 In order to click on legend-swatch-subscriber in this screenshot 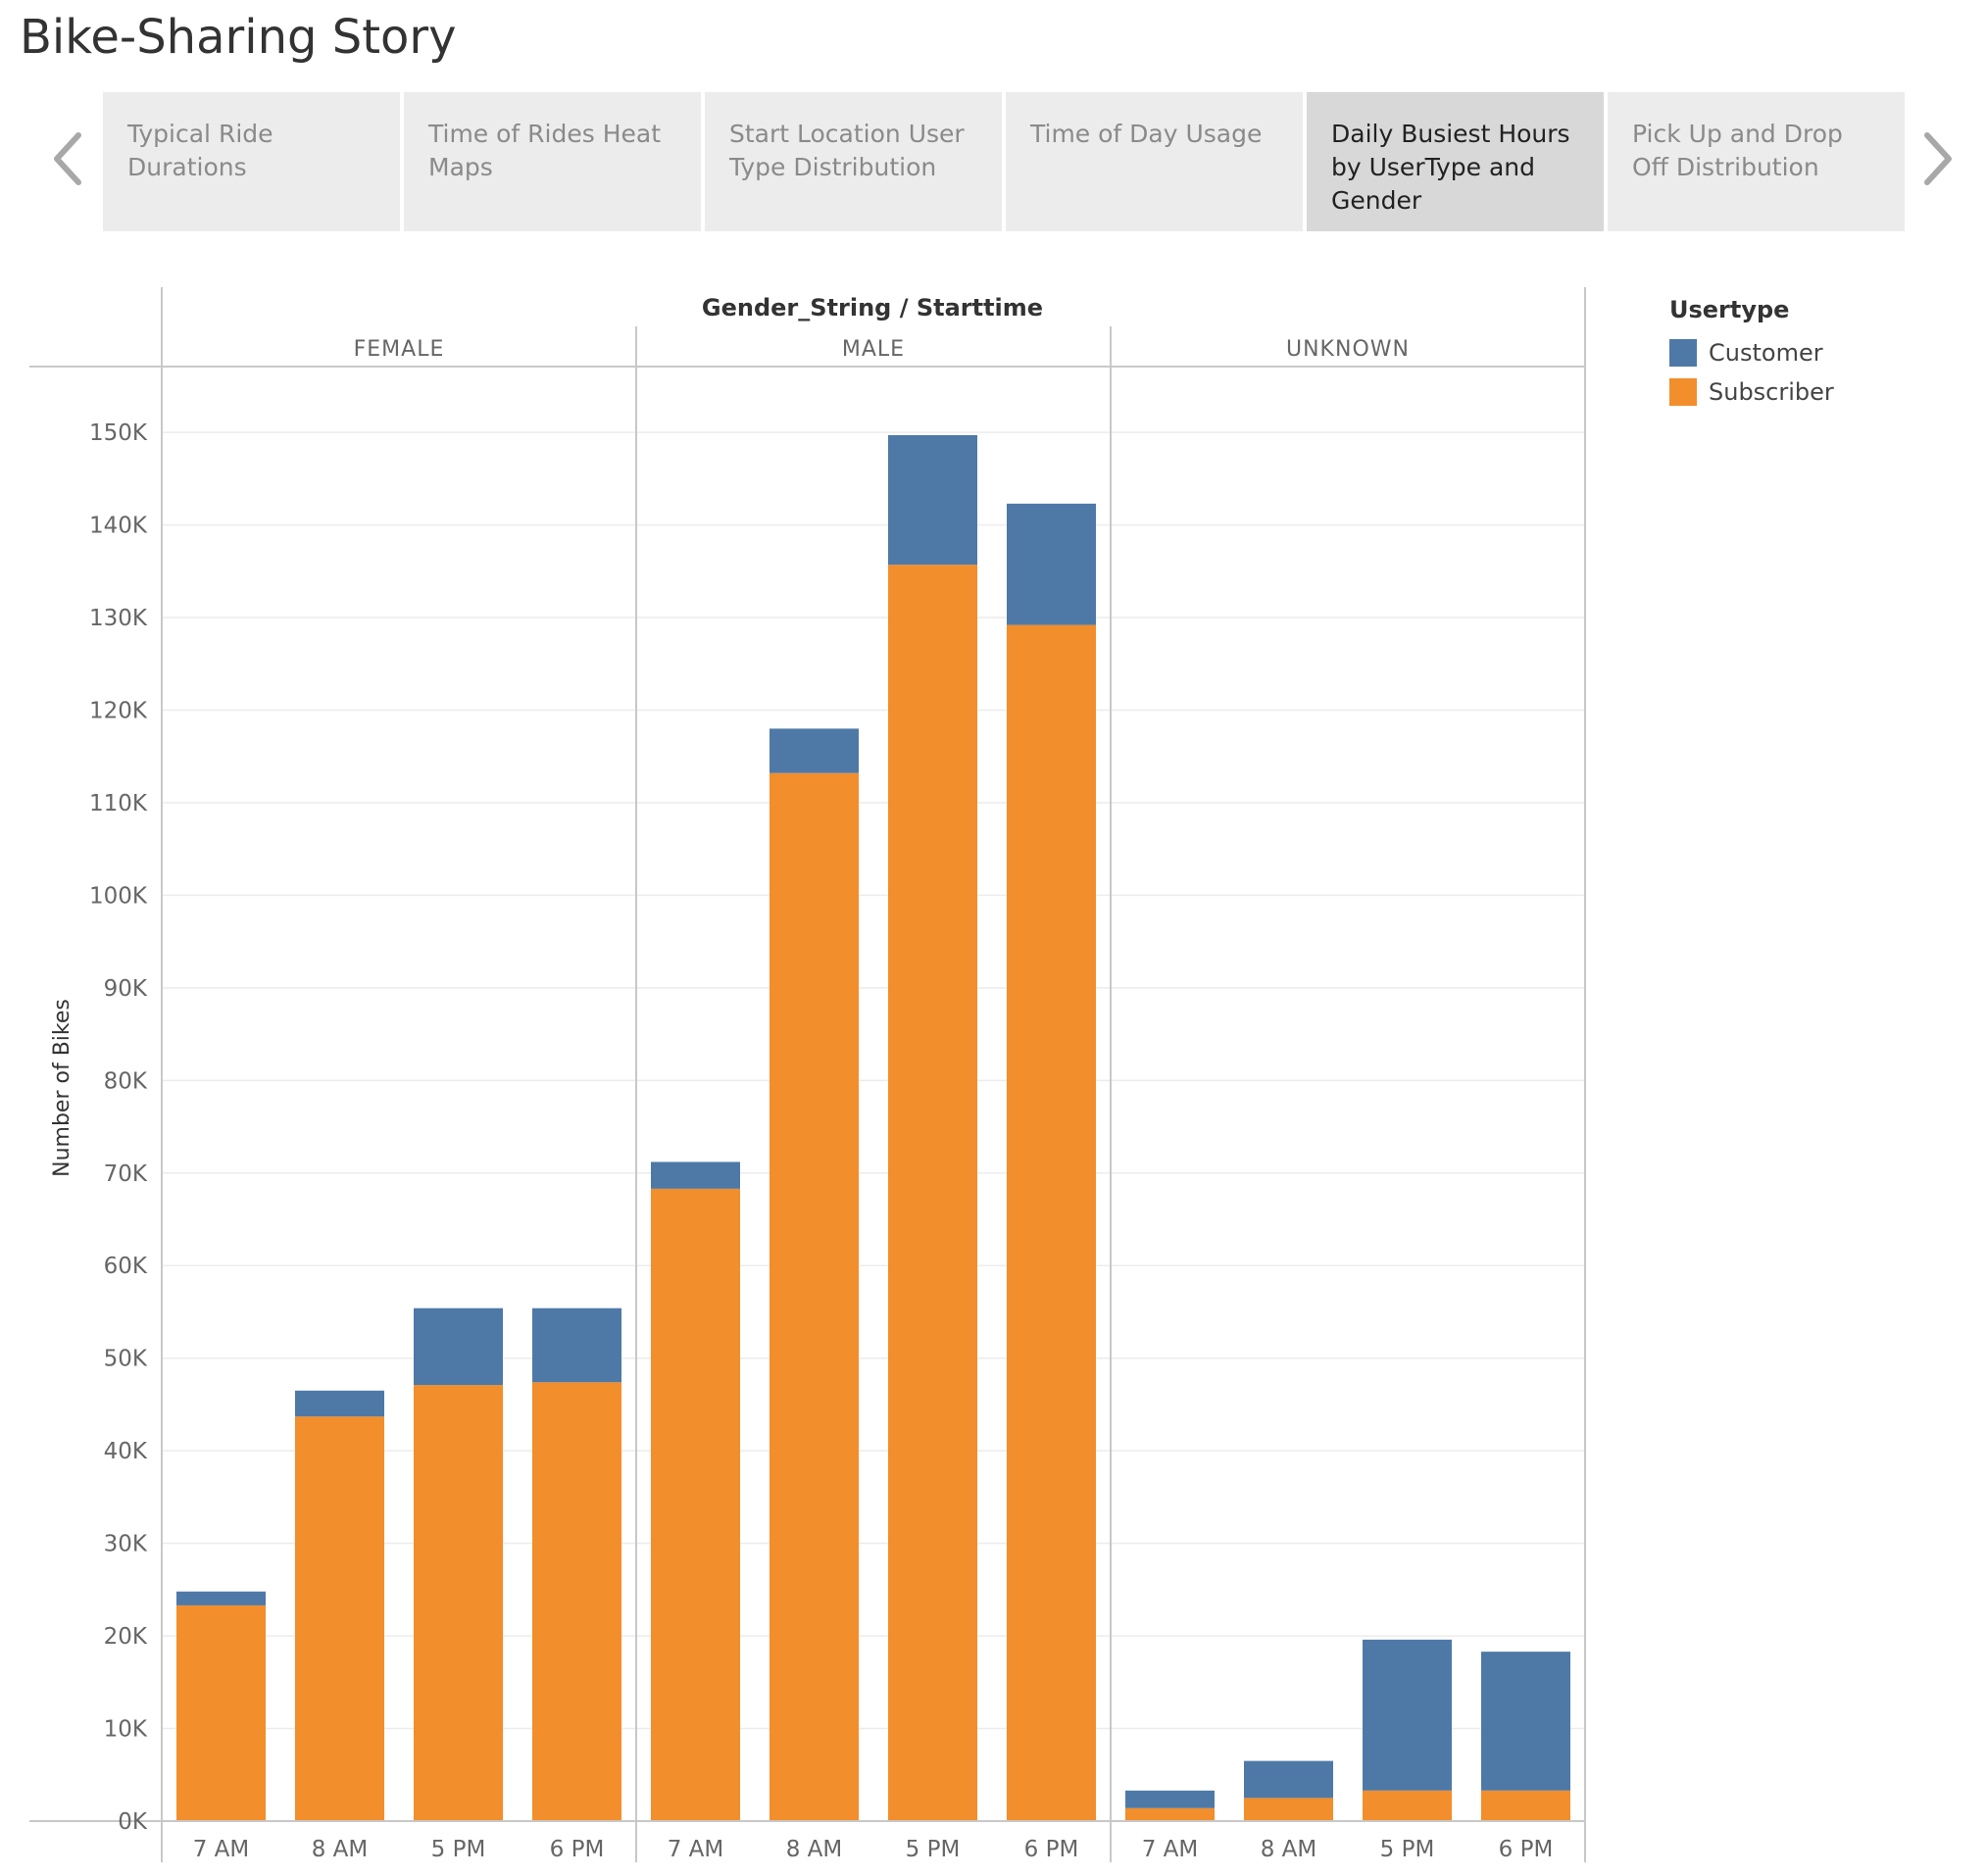, I will do `click(1683, 392)`.